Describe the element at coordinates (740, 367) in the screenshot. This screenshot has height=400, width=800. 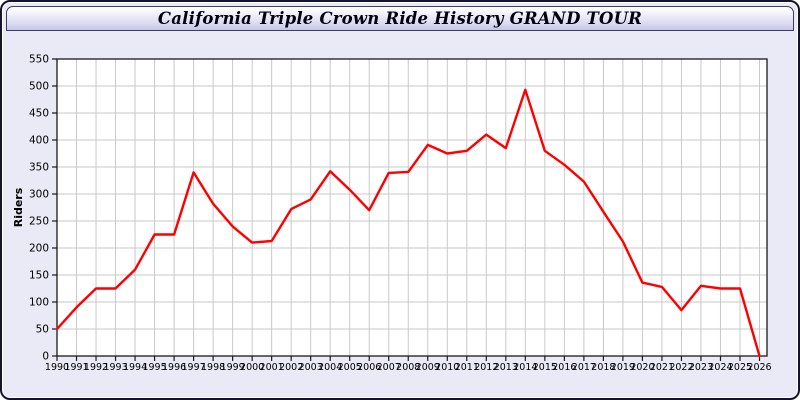
I see `svg-text: 2025` at that location.